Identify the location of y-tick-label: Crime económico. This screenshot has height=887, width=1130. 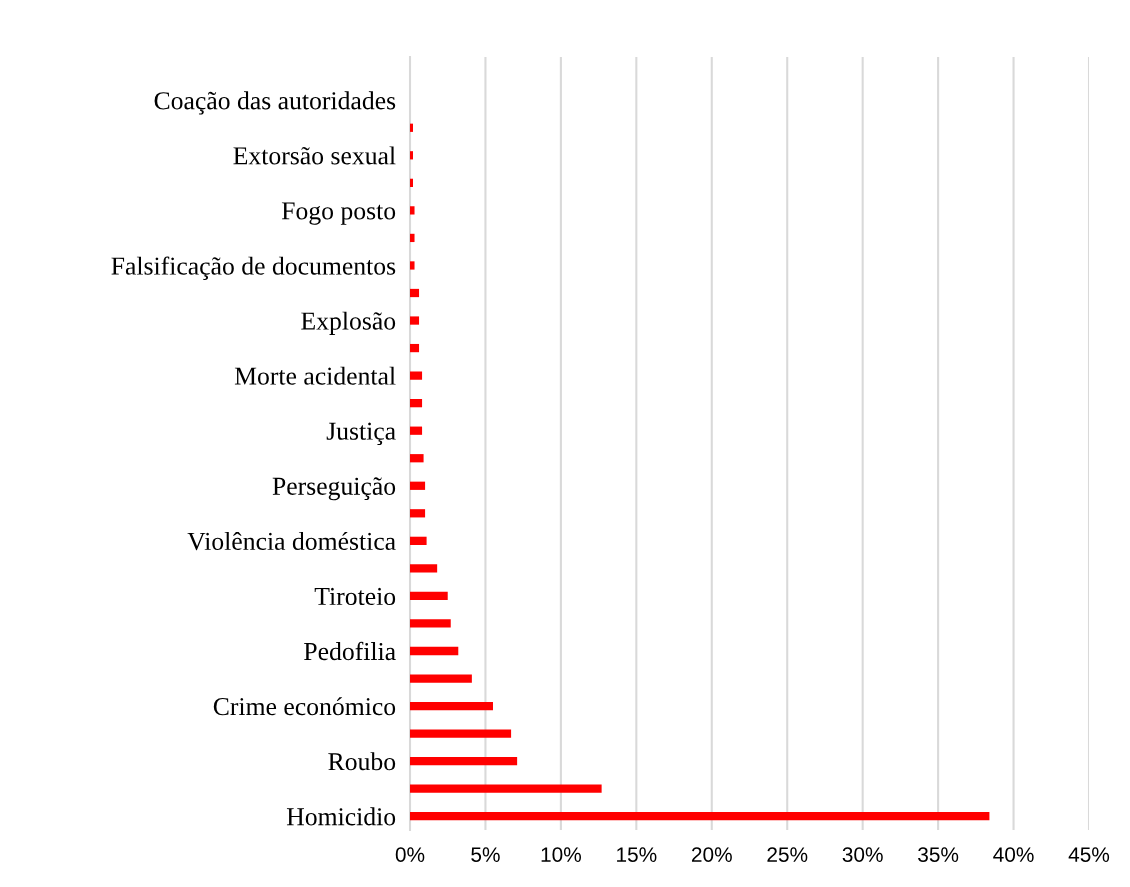
(304, 706).